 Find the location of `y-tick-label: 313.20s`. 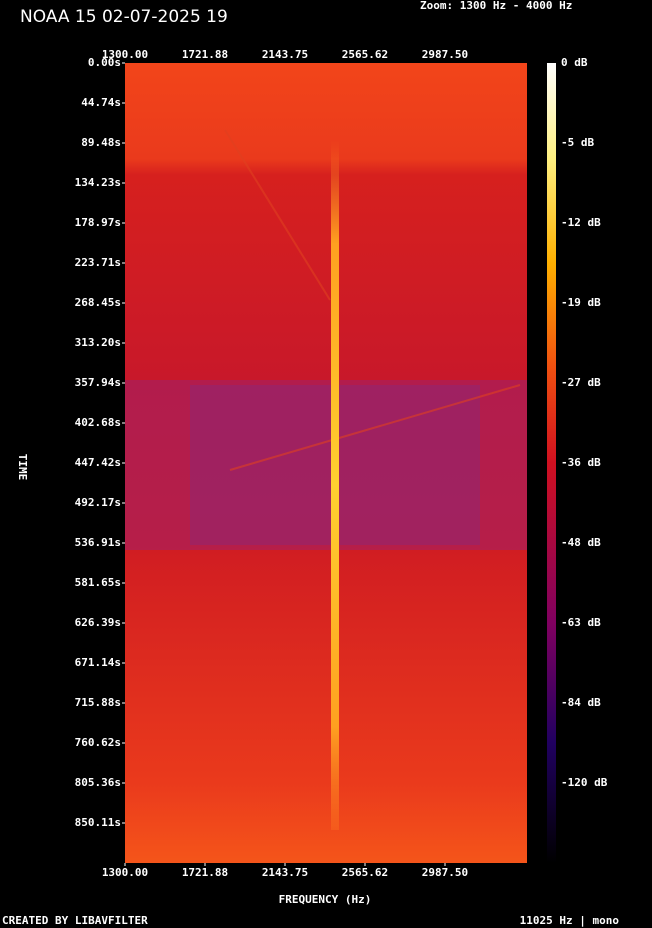

y-tick-label: 313.20s is located at coordinates (98, 342).